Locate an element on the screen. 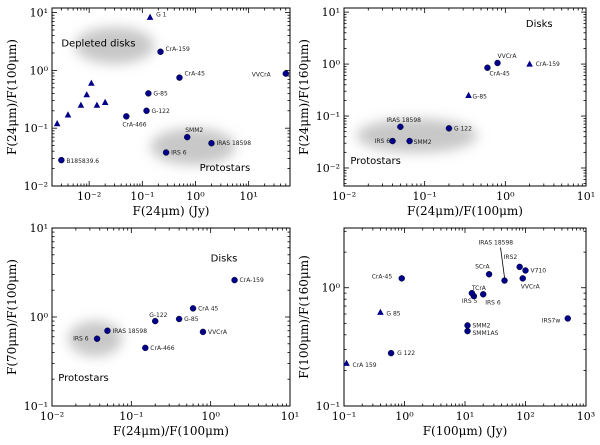 This screenshot has width=600, height=445. x-axis-label: F(100μm) (Jy) is located at coordinates (465, 431).